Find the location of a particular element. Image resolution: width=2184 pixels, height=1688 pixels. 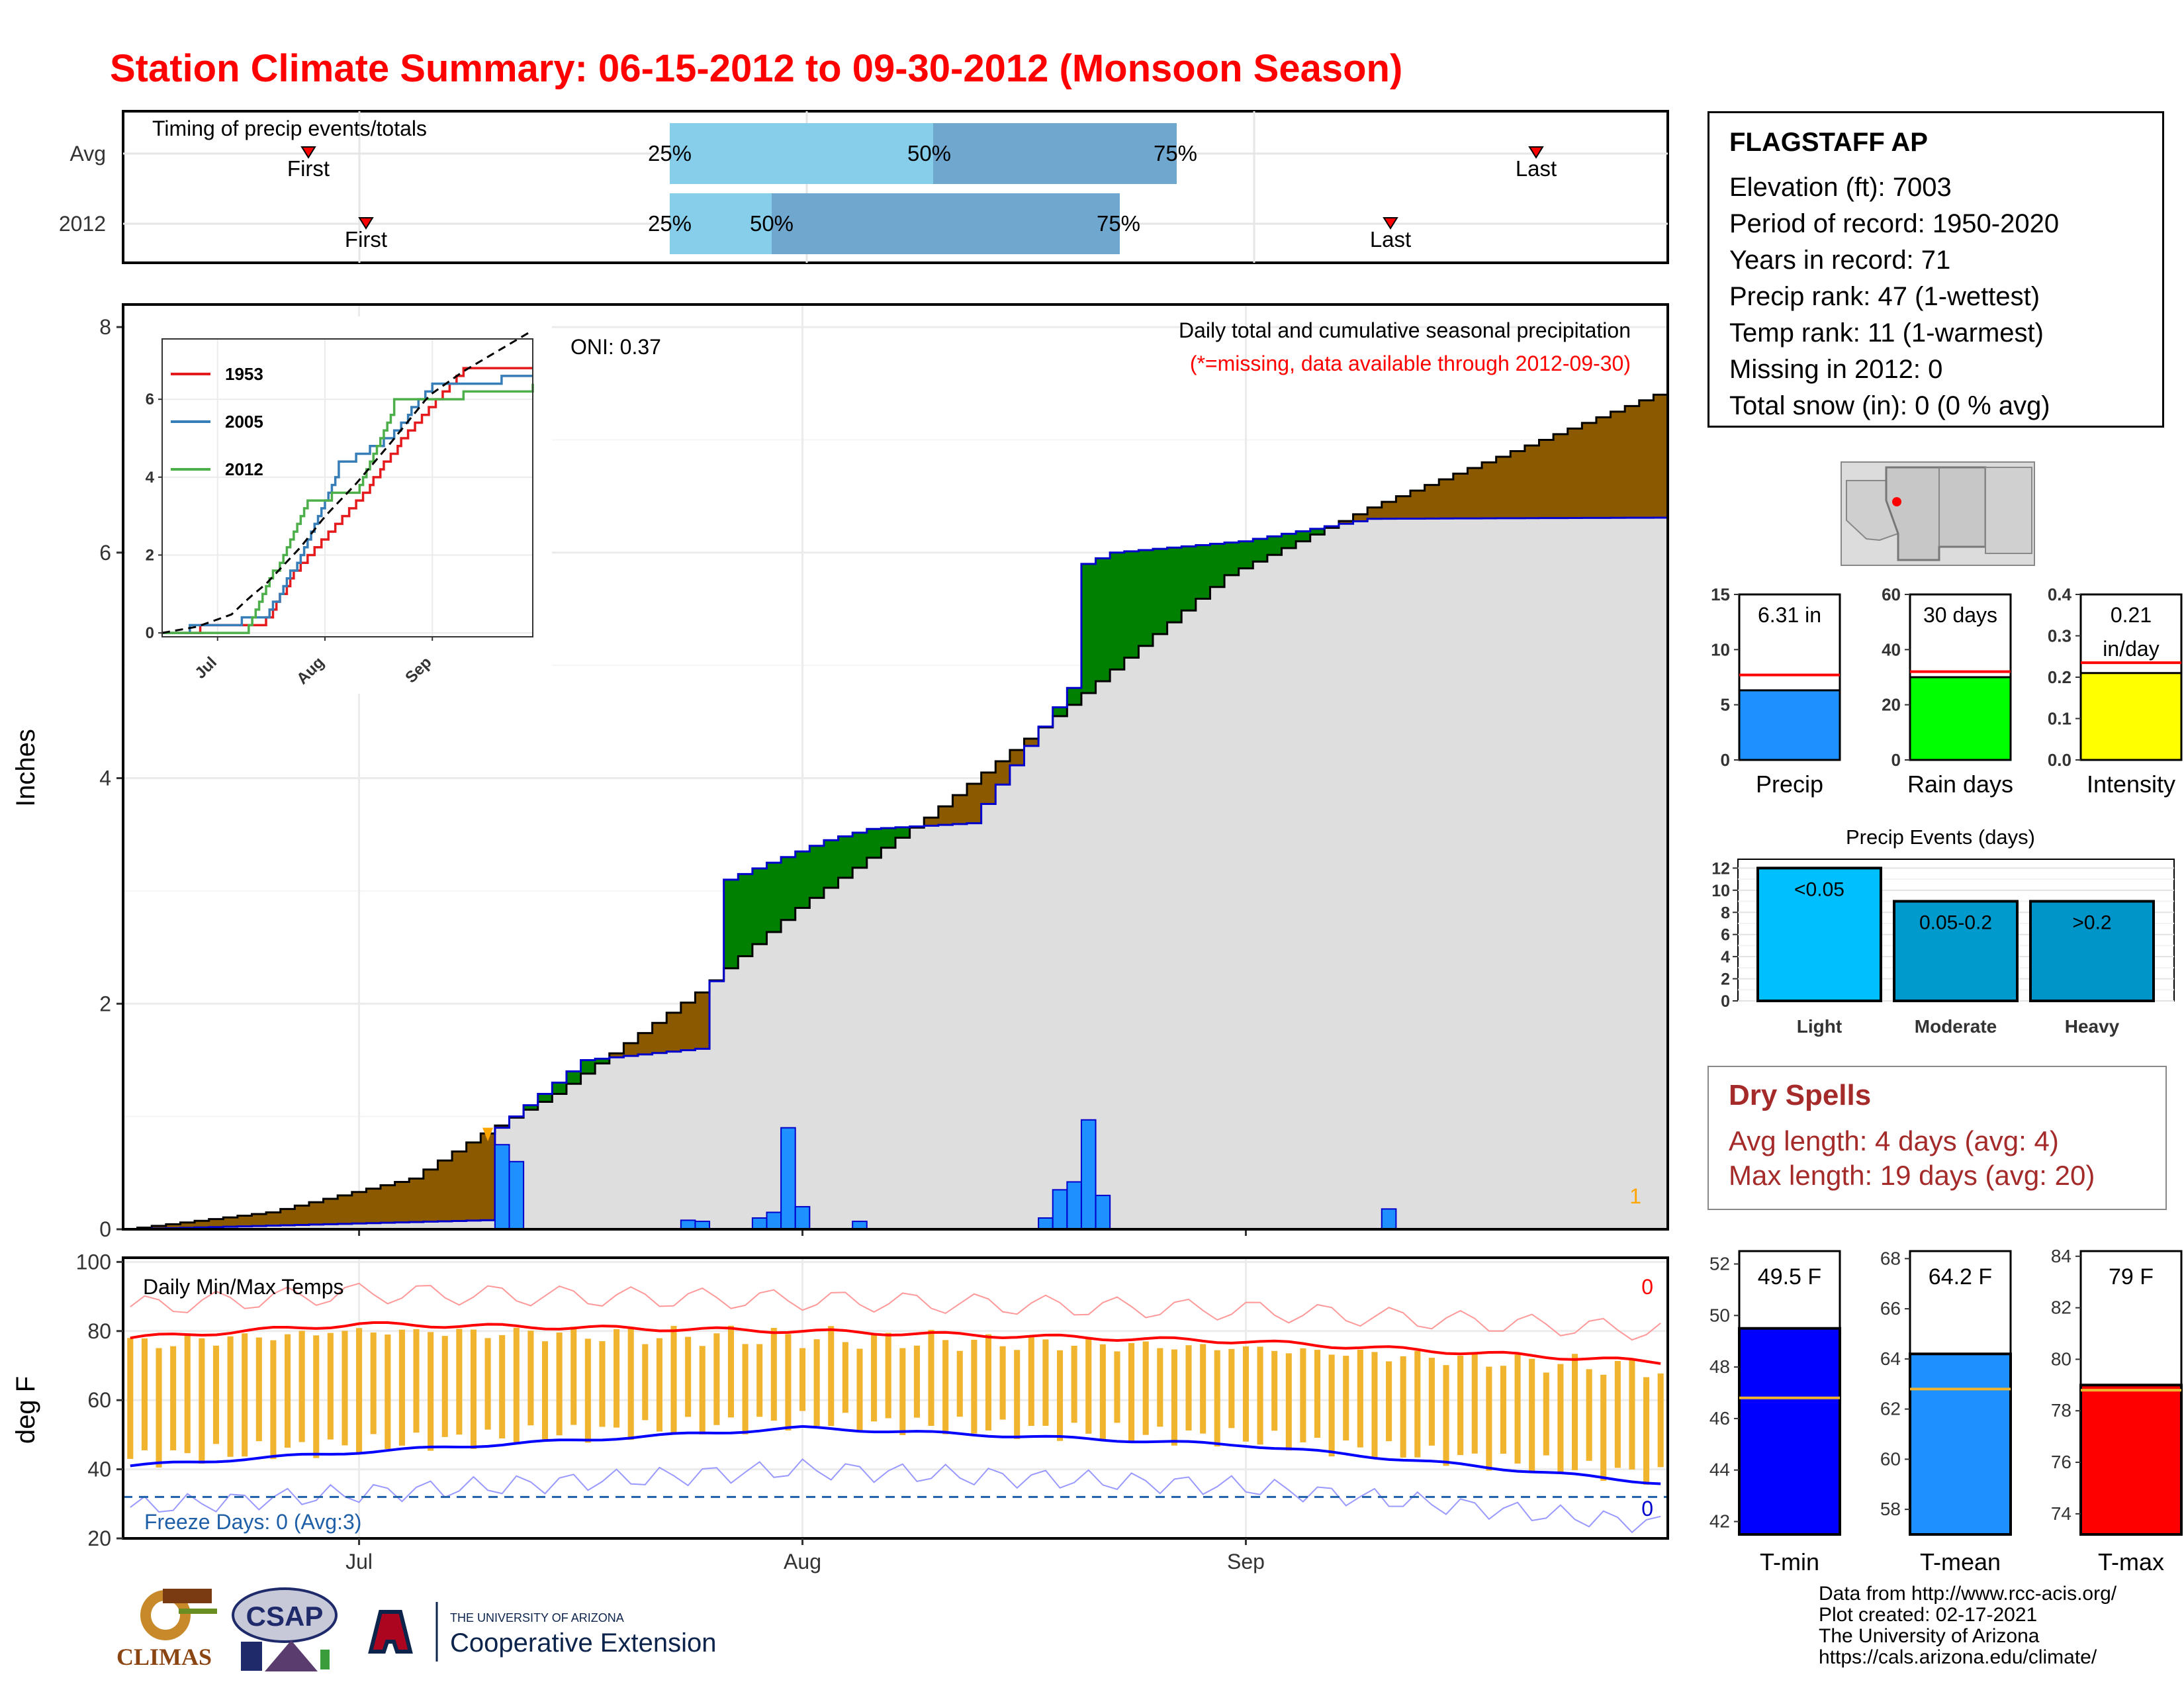

events-bar-label: >0.2 is located at coordinates (2091, 923).